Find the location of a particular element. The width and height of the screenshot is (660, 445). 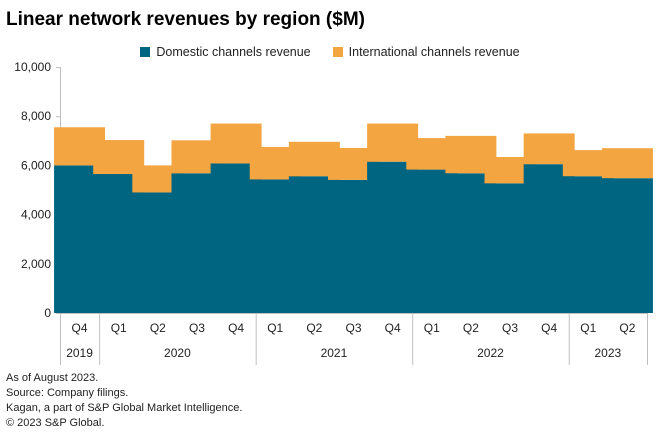

footnote-source: Source: Company filings. is located at coordinates (67, 393).